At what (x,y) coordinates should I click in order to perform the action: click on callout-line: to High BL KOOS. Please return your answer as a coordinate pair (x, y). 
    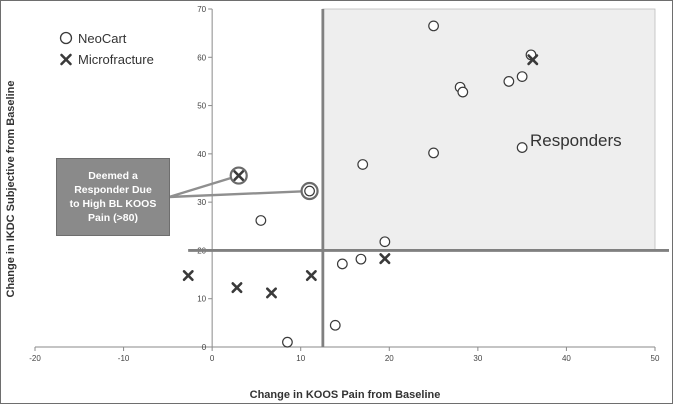
    Looking at the image, I should click on (113, 204).